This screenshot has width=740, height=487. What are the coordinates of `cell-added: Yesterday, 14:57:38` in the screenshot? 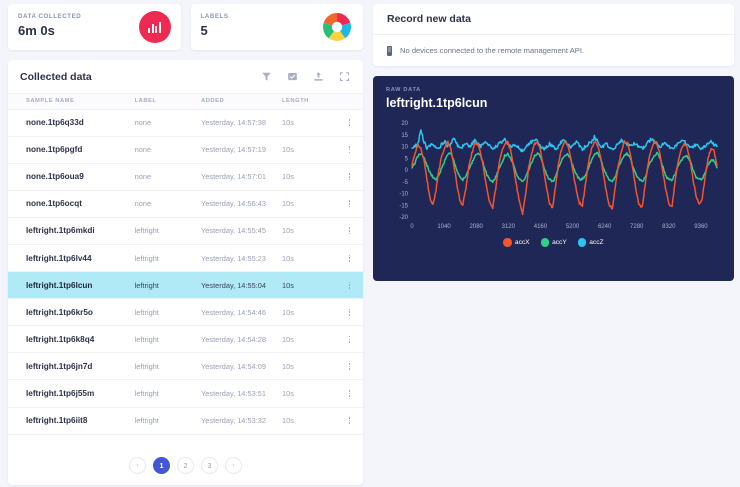 It's located at (233, 123).